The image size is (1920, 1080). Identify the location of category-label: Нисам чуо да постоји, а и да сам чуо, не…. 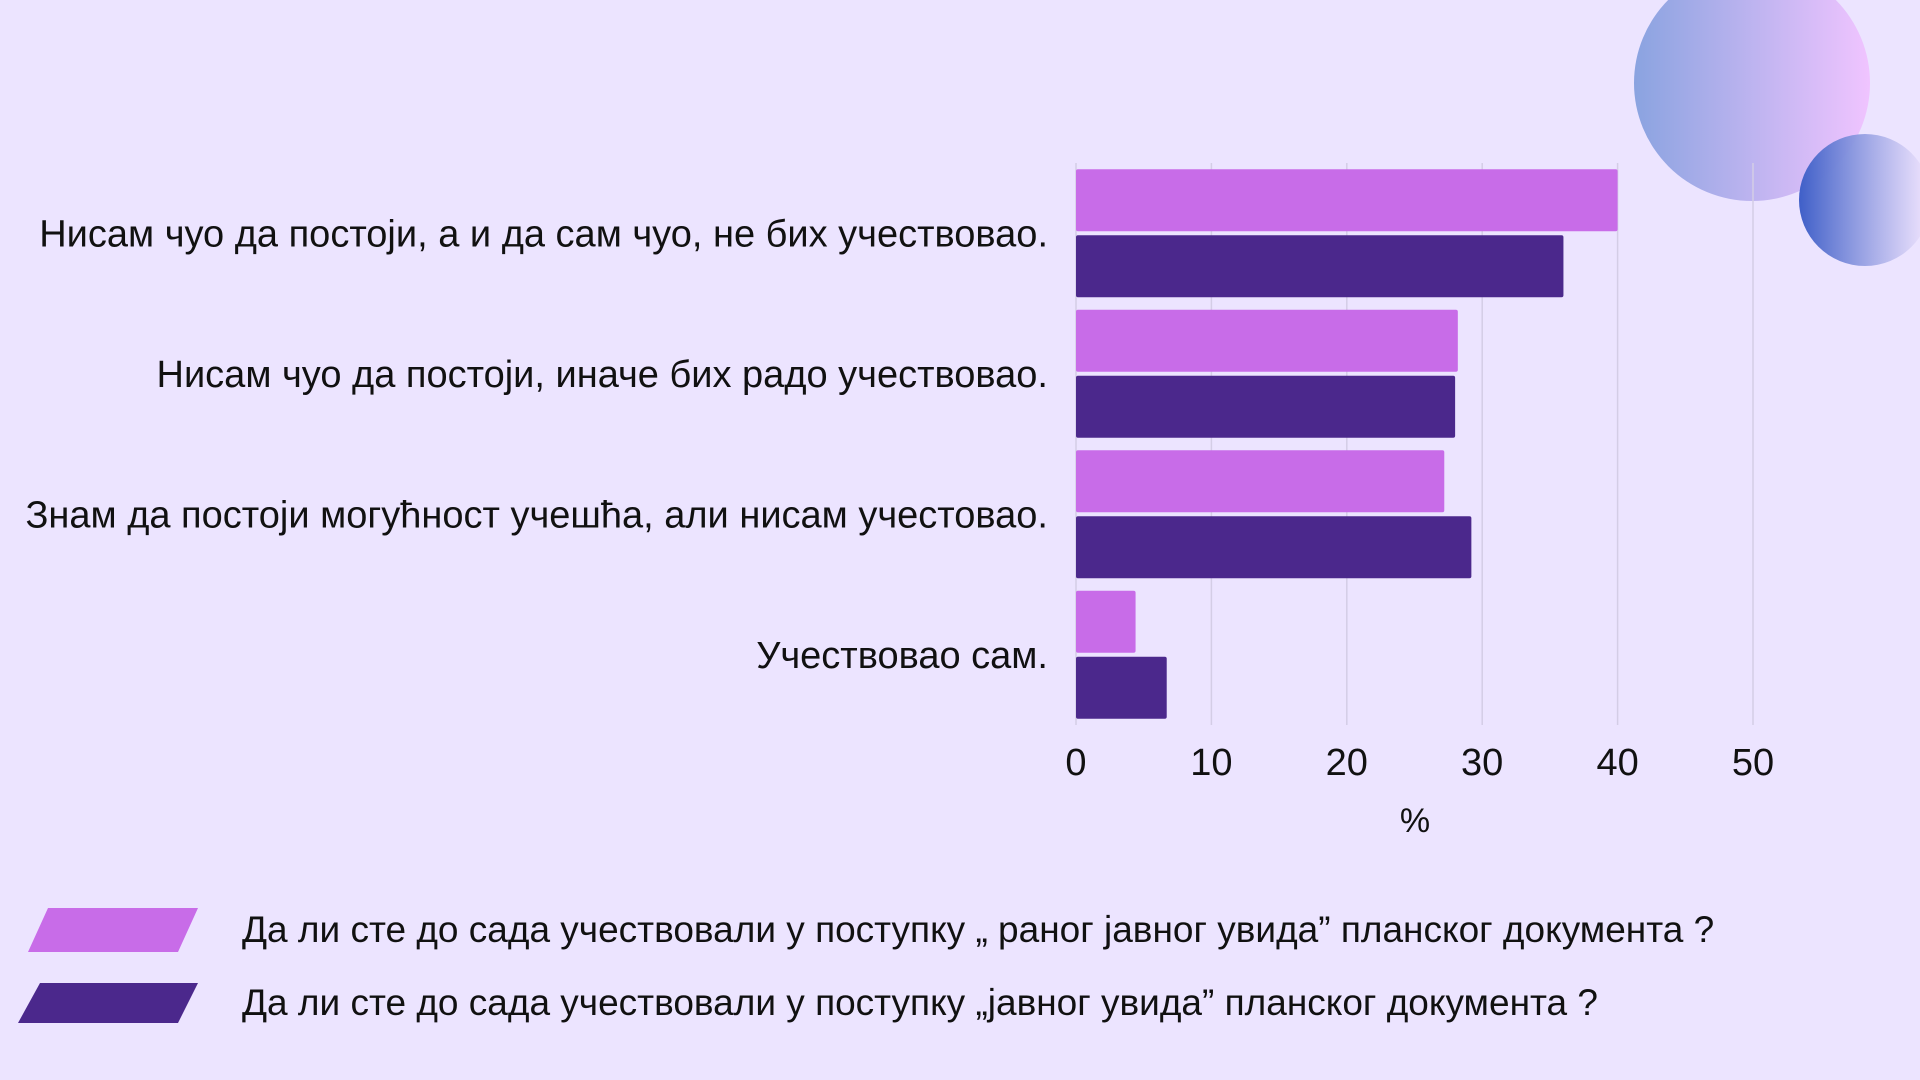
(543, 234).